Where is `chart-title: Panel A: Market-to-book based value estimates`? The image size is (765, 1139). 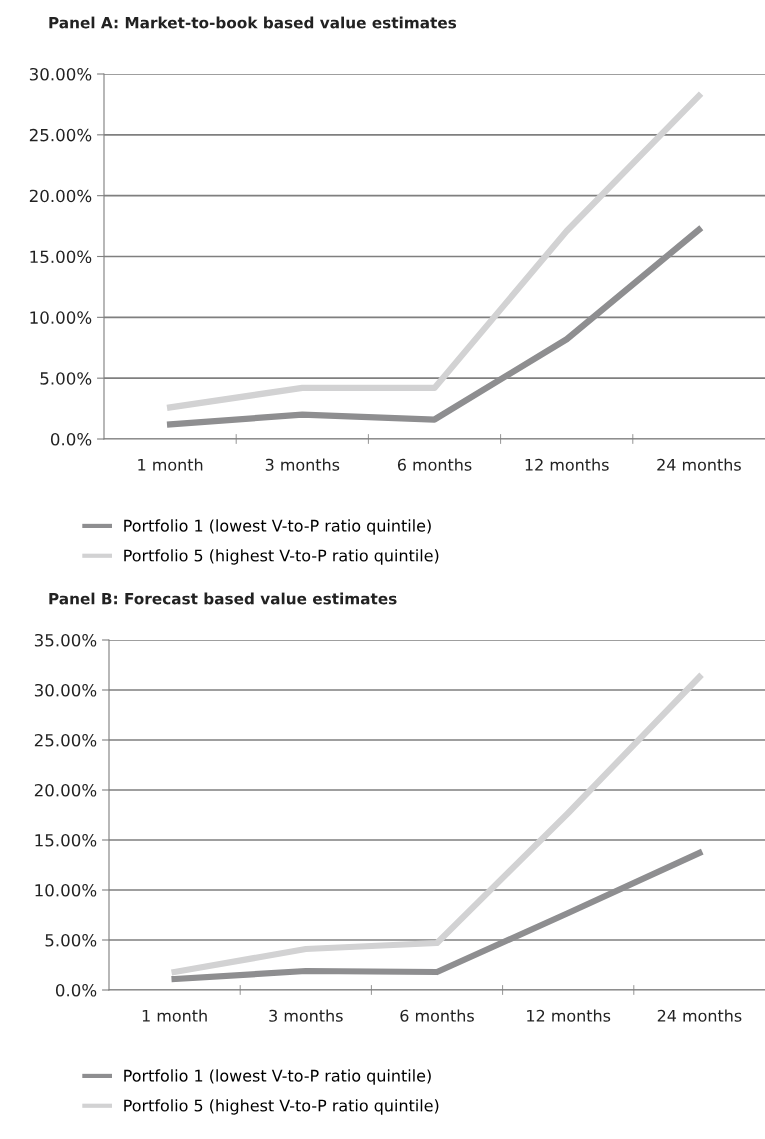 chart-title: Panel A: Market-to-book based value estimates is located at coordinates (253, 22).